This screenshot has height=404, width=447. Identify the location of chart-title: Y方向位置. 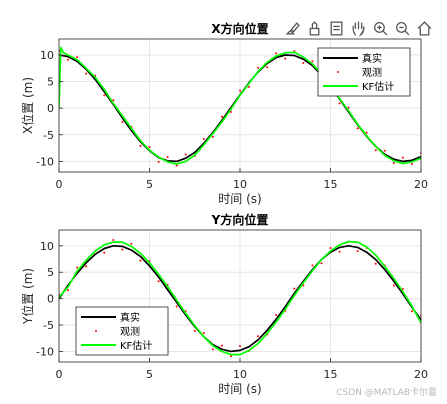
(240, 219).